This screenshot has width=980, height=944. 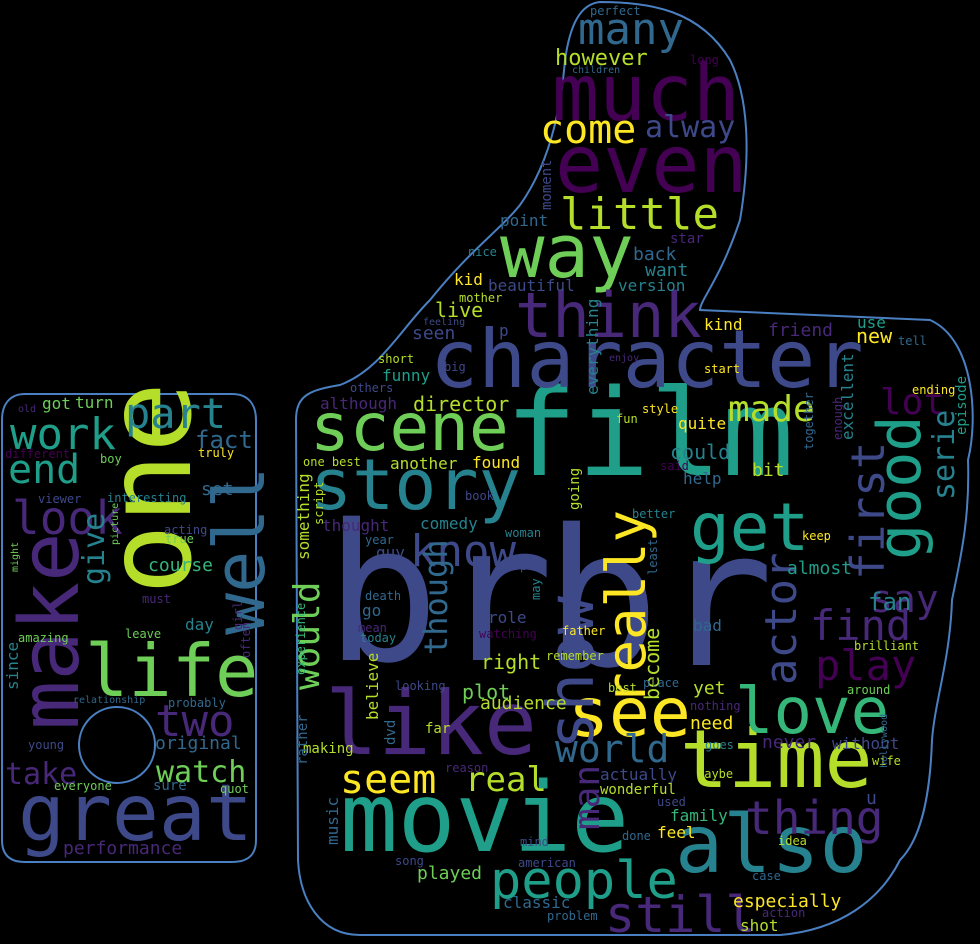 What do you see at coordinates (601, 58) in the screenshot?
I see `cloud-word-however: however` at bounding box center [601, 58].